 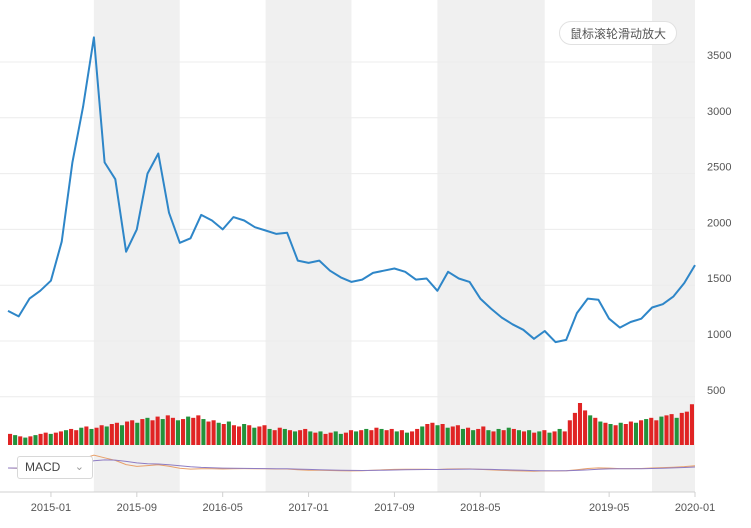 I want to click on y-axis: 500 1000 1500 2000 2500 3000 3500, so click(x=719, y=223).